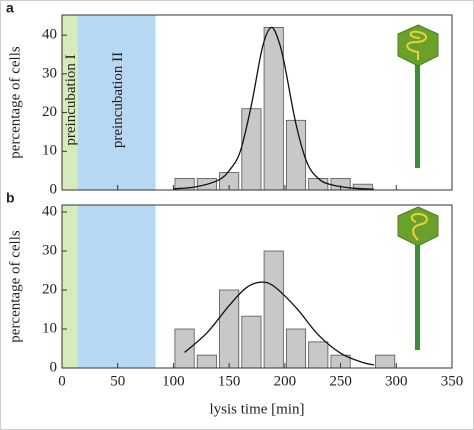  What do you see at coordinates (340, 381) in the screenshot?
I see `x-tick-label: 250` at bounding box center [340, 381].